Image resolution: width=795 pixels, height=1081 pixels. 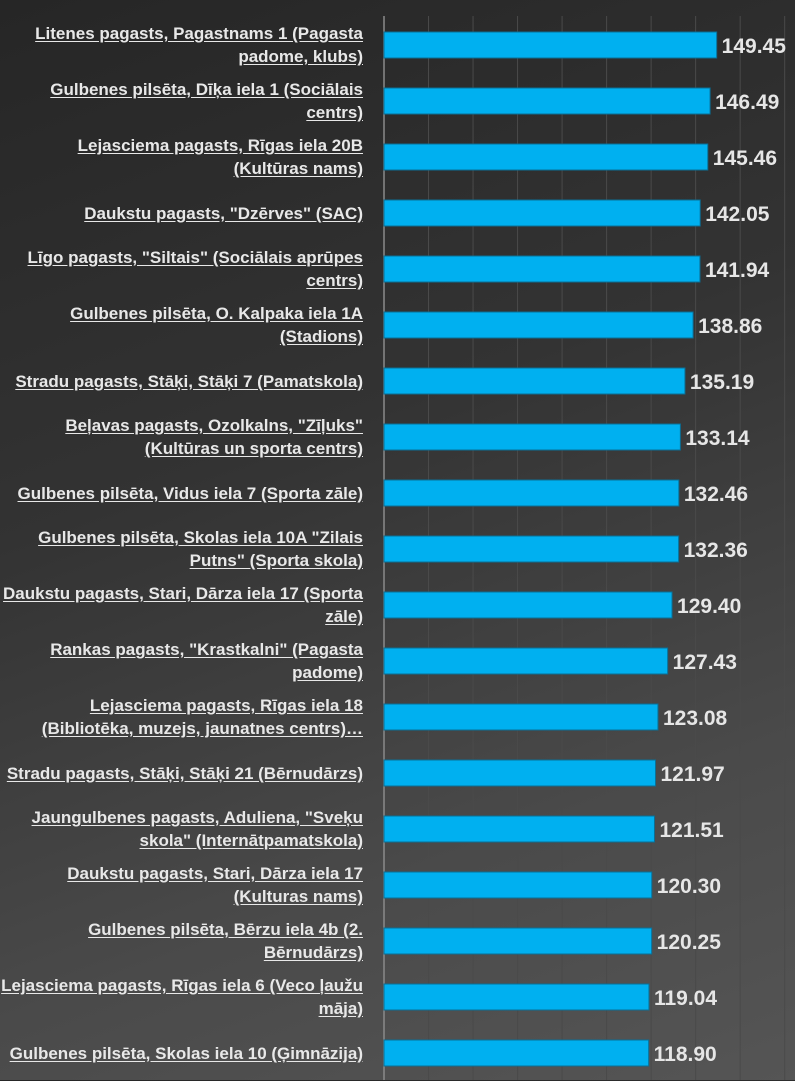 I want to click on data-label: 129.40, so click(x=709, y=606).